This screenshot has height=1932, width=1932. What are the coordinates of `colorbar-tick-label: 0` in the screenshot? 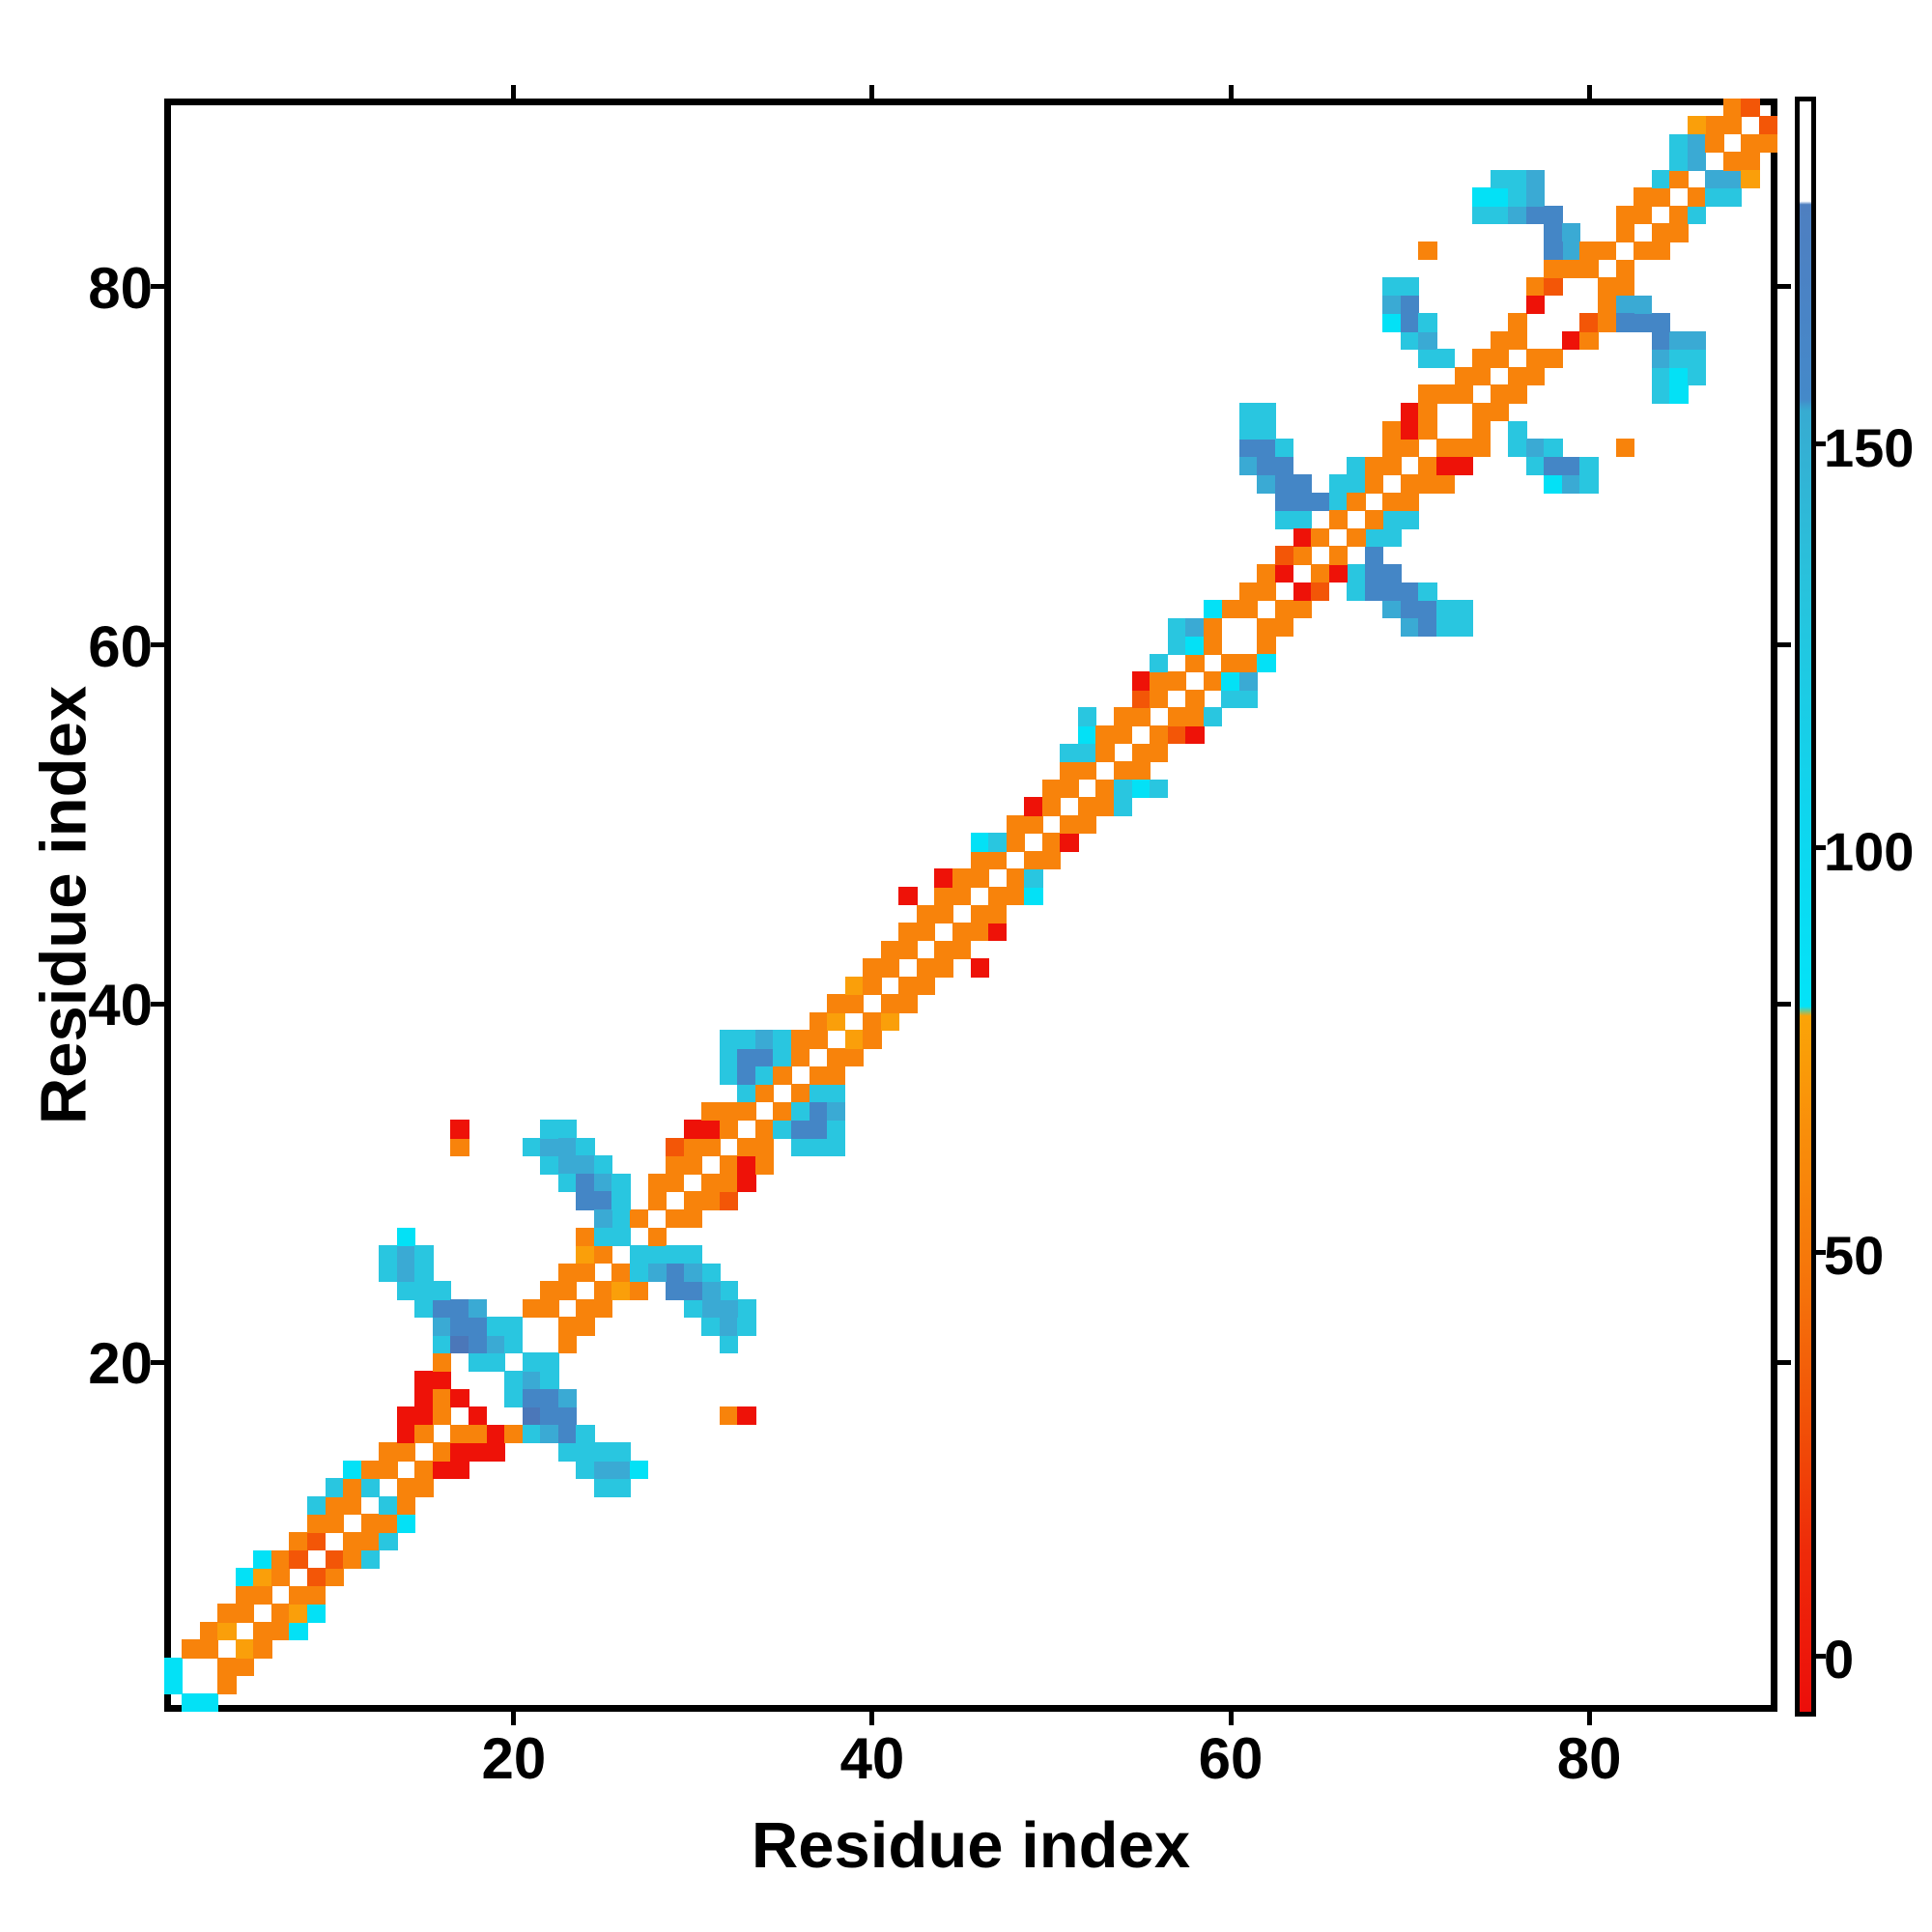 It's located at (1839, 1659).